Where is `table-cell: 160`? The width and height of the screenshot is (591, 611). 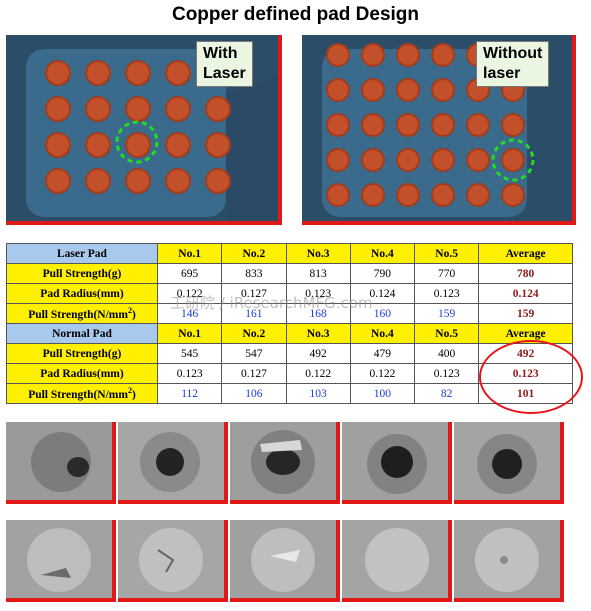 table-cell: 160 is located at coordinates (382, 313).